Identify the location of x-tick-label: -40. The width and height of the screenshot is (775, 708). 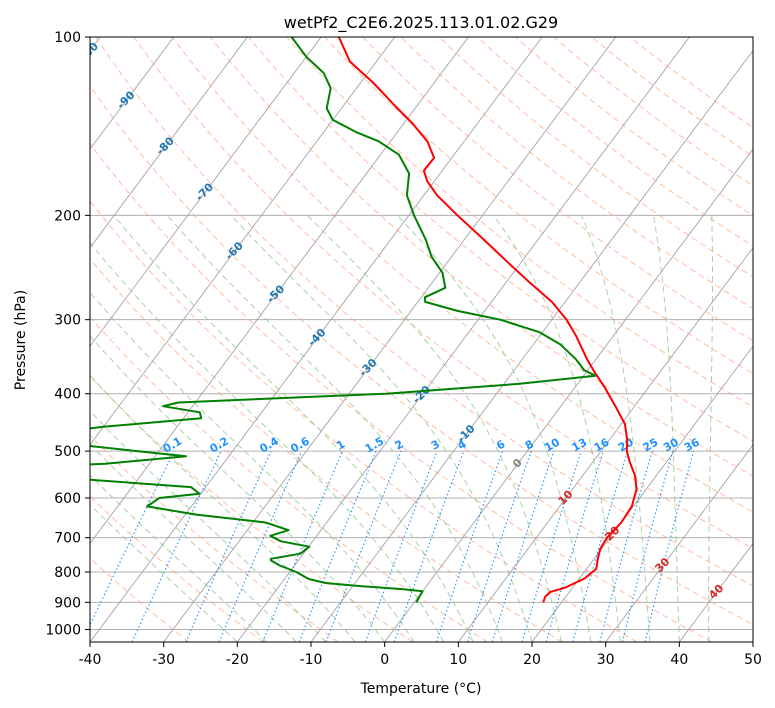
(90, 660).